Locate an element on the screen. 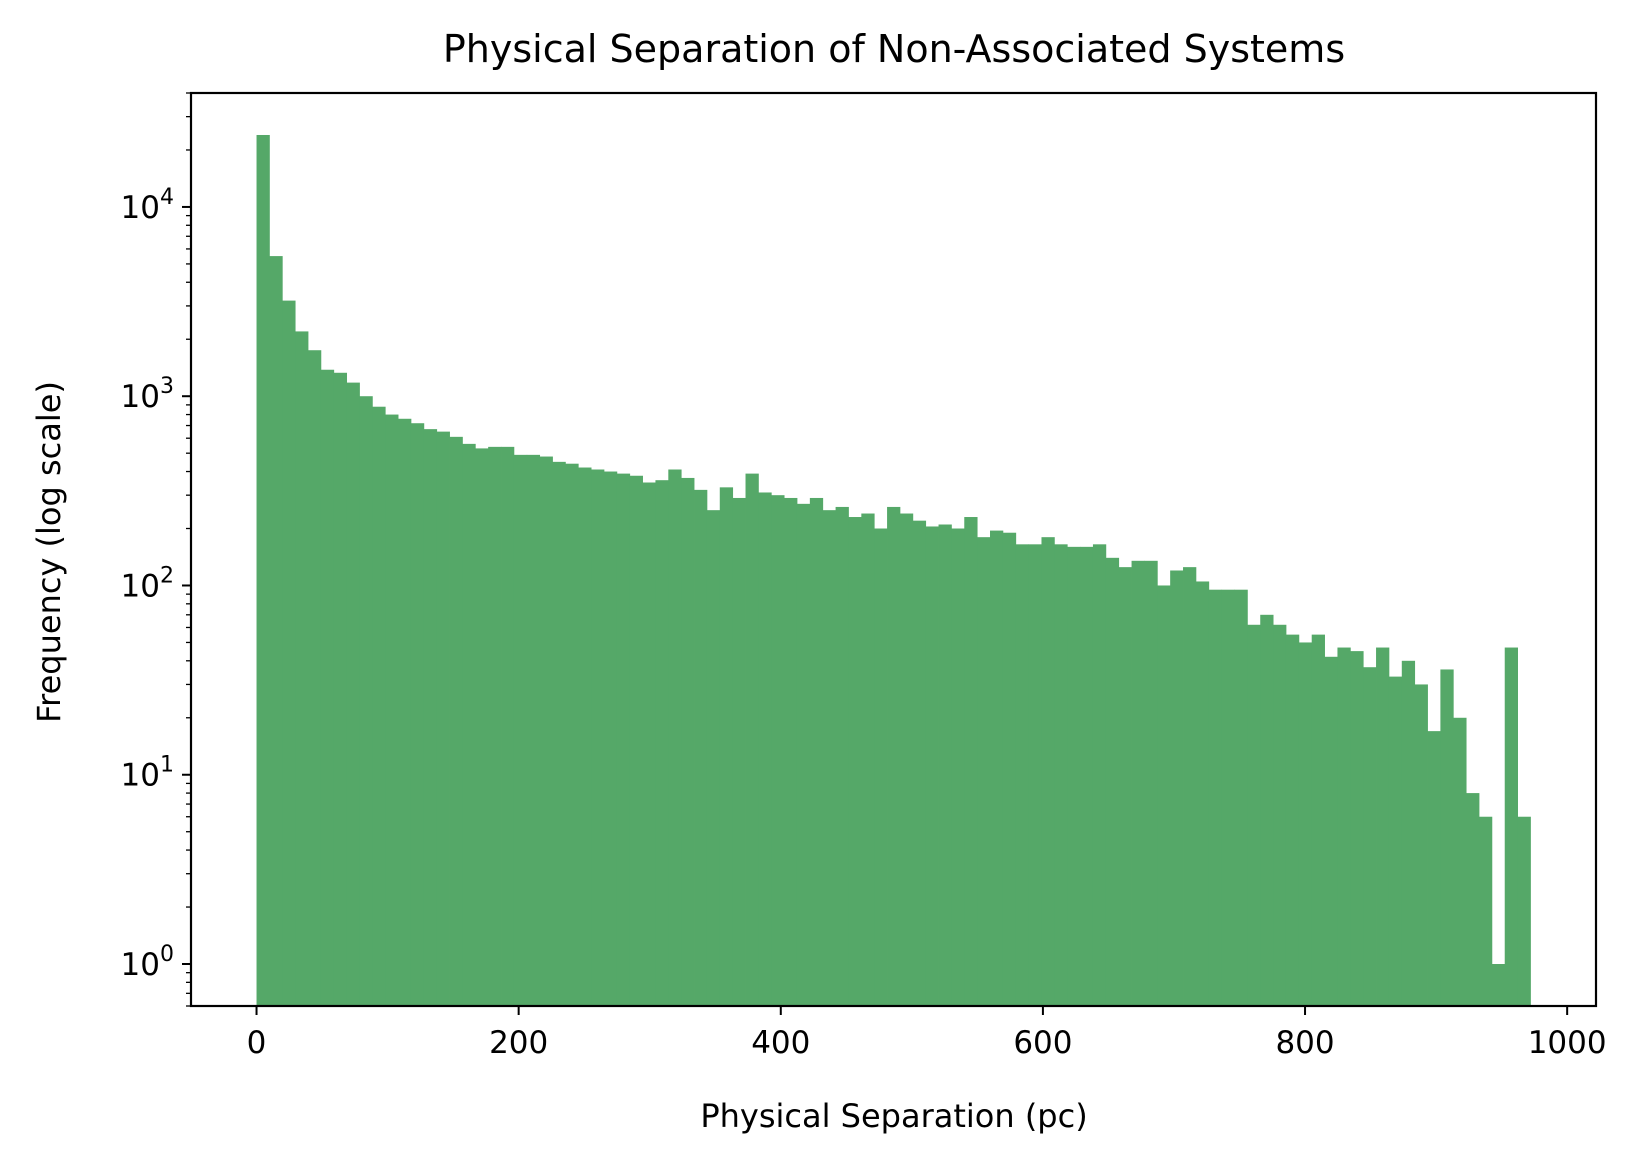 This screenshot has height=1158, width=1639. y-tick-label: 10⁰ is located at coordinates (147, 962).